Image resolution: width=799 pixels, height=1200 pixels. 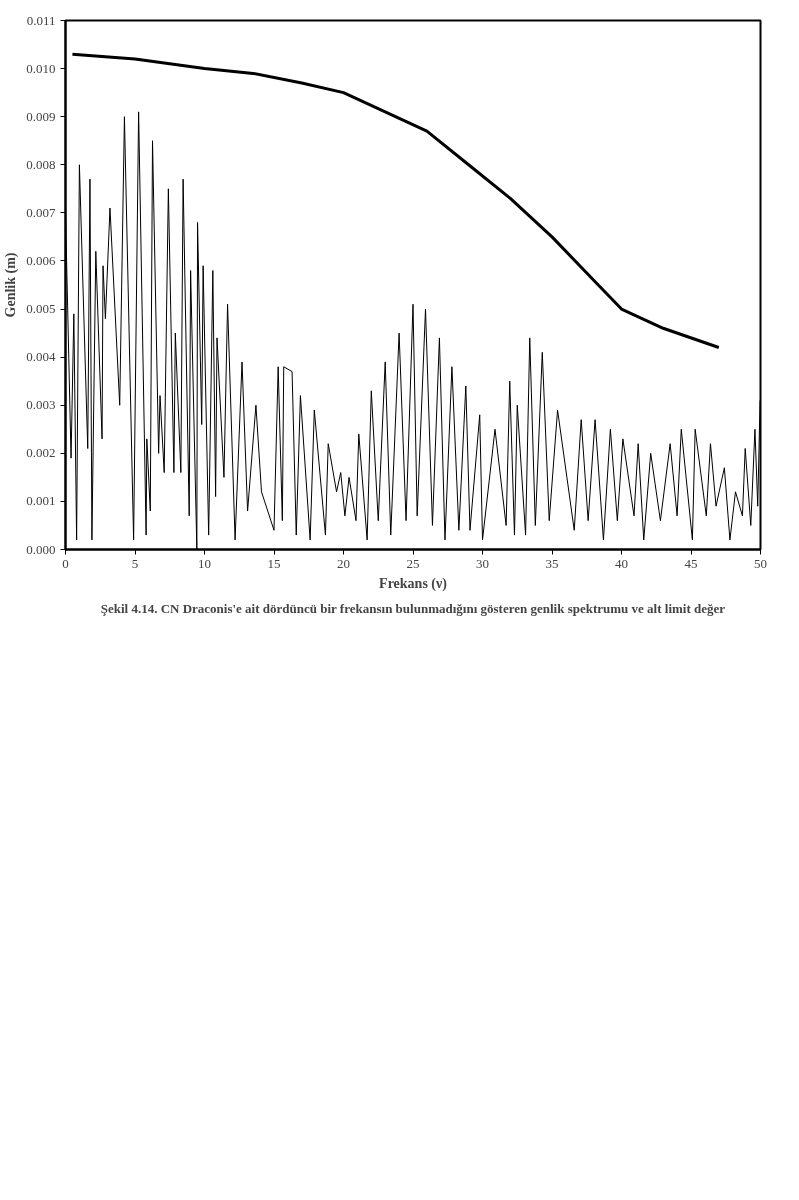 I want to click on y-tick-label: 0.007, so click(x=41, y=212).